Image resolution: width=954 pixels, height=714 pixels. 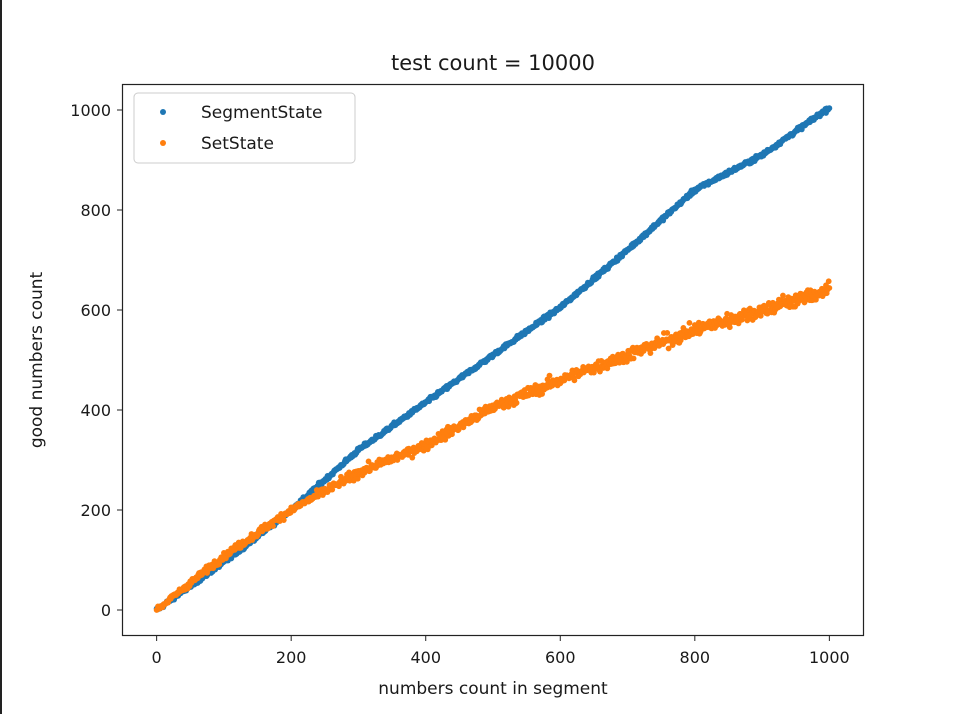 What do you see at coordinates (90, 110) in the screenshot?
I see `y-tick-label: 1000` at bounding box center [90, 110].